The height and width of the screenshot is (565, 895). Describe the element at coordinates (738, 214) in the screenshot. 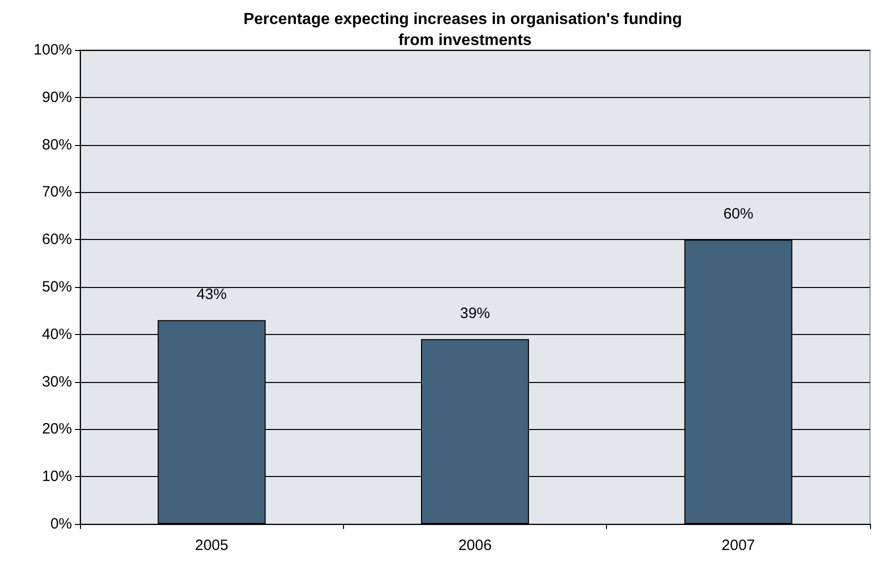

I see `data-label: 60%` at that location.